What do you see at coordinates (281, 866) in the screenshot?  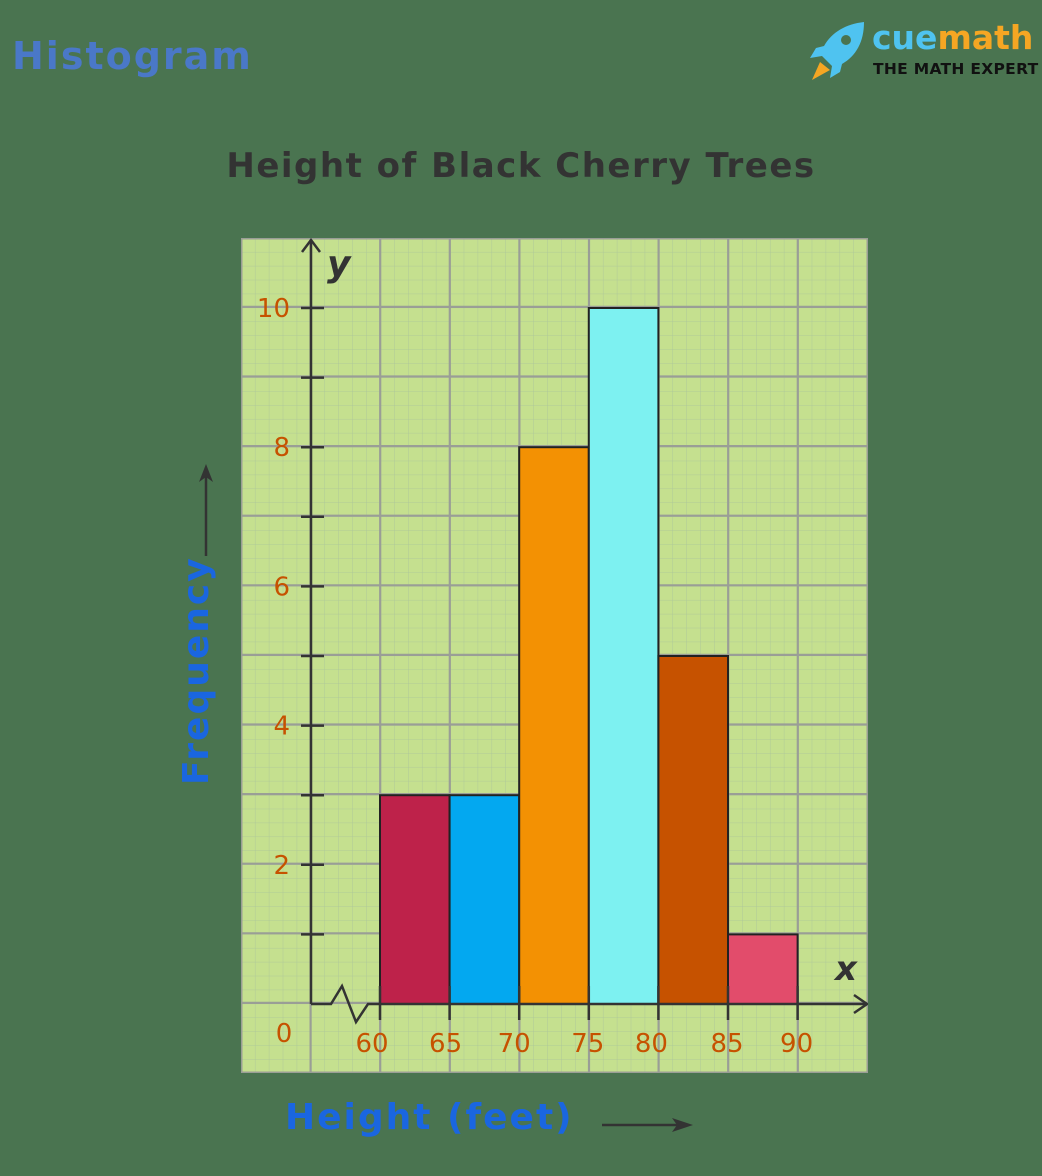 I see `y-tick-label: 2` at bounding box center [281, 866].